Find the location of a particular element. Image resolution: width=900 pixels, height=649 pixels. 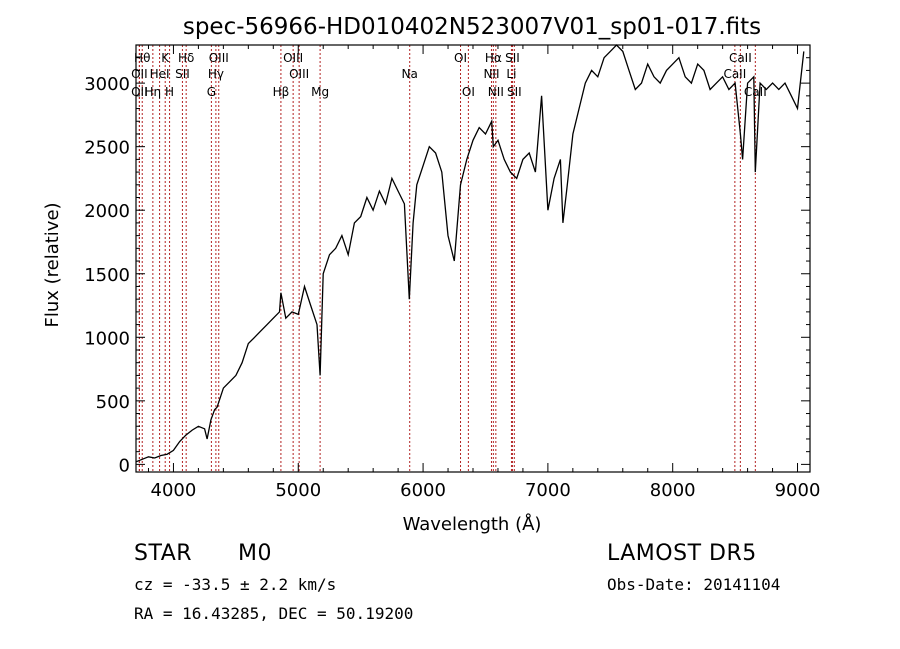

marker-label-11: OIII is located at coordinates (219, 58).